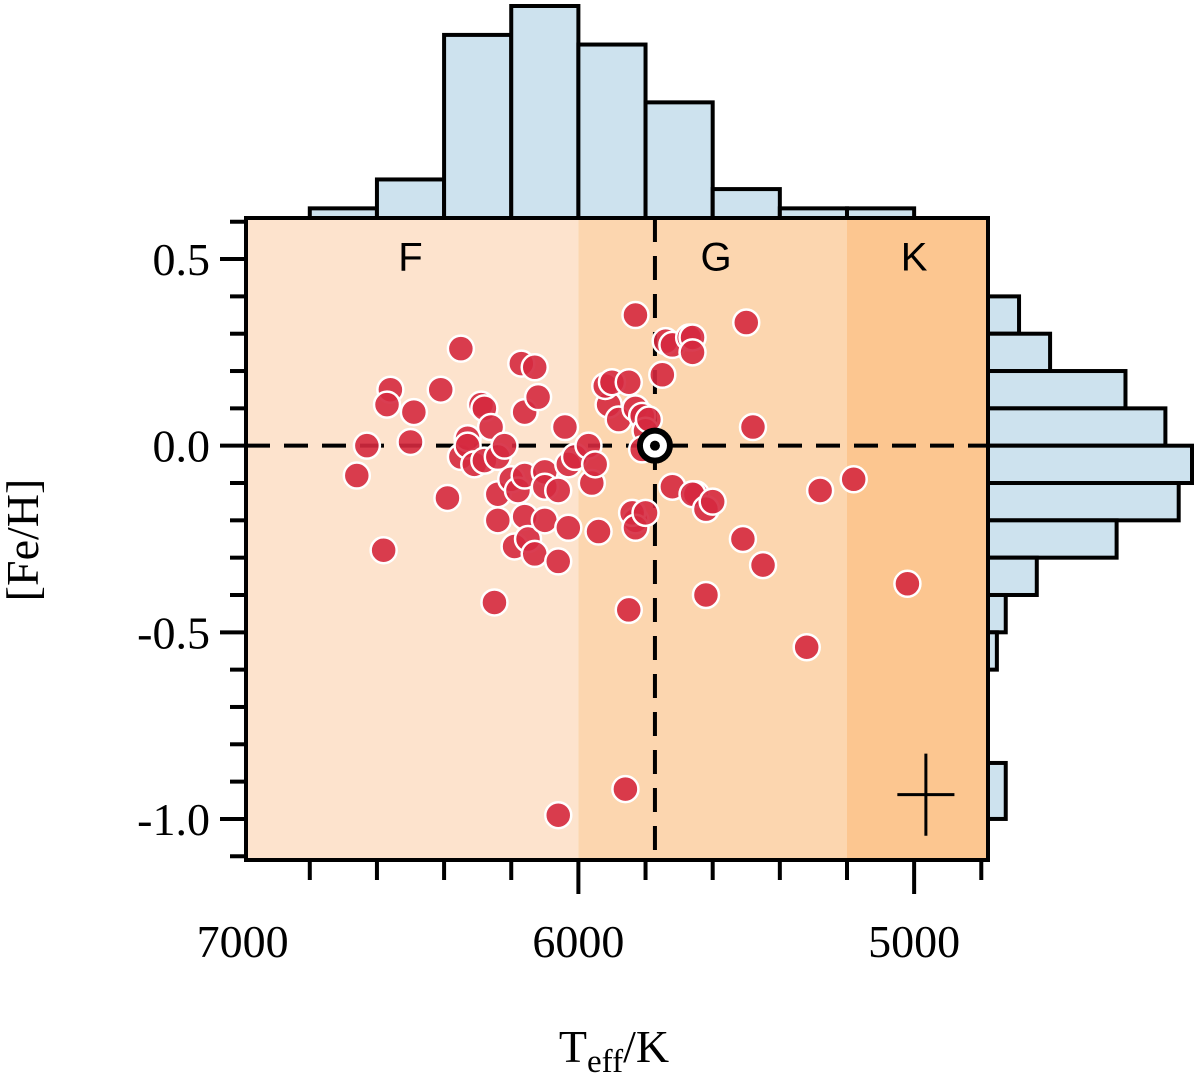  What do you see at coordinates (578, 941) in the screenshot?
I see `x-tick-label: 6000` at bounding box center [578, 941].